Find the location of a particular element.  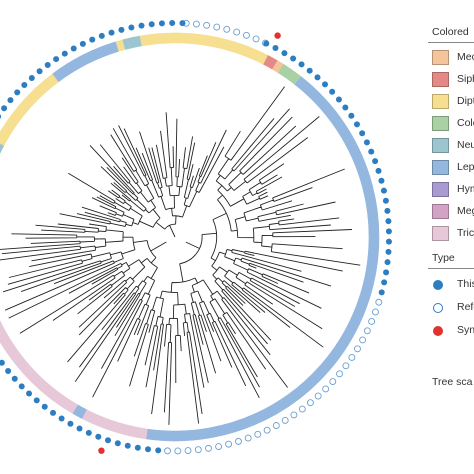

ring-segment-neu is located at coordinates (131, 42).